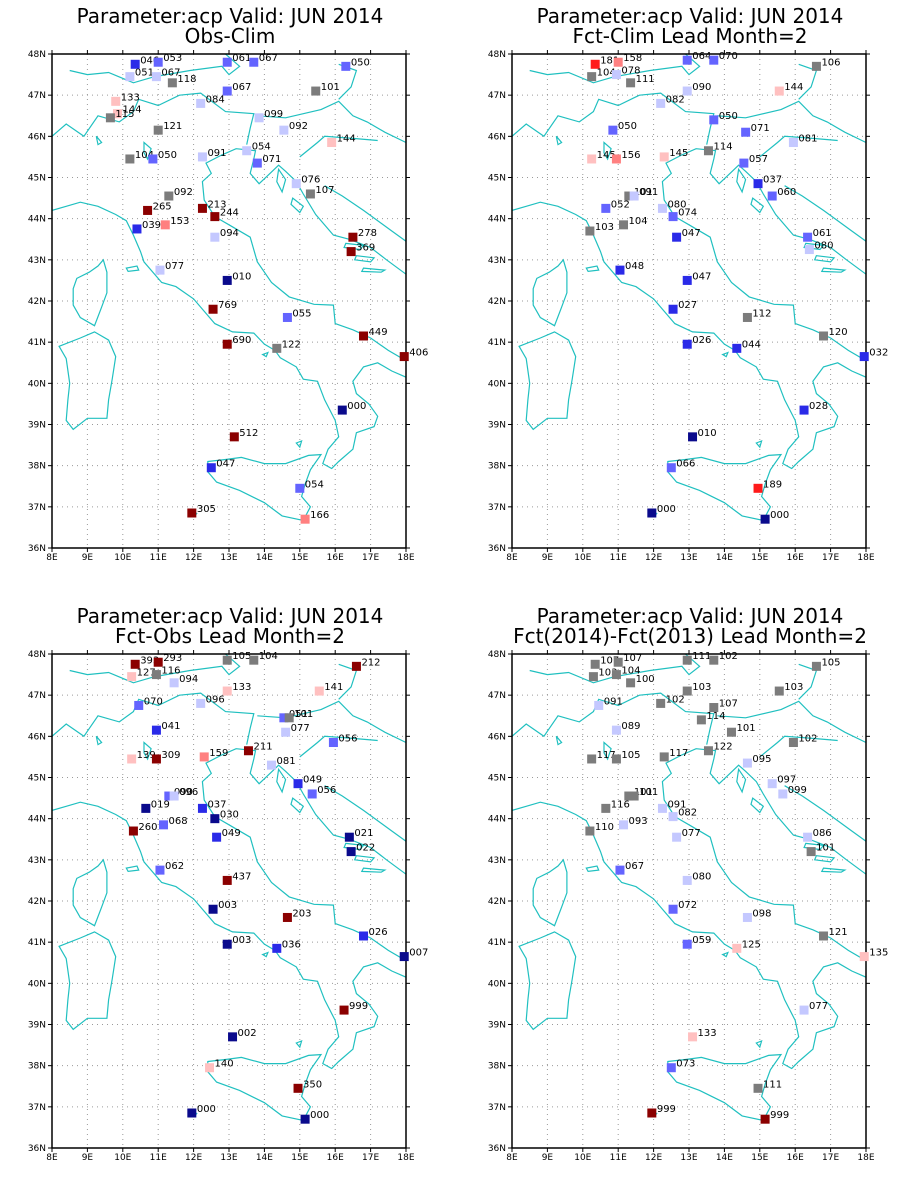 This screenshot has width=920, height=1200. I want to click on station-value-label: 082, so click(687, 813).